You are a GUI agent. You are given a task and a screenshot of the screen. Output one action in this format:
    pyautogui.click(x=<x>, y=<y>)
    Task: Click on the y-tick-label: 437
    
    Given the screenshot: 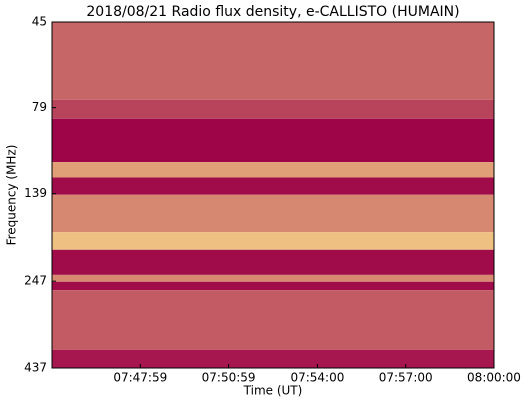 What is the action you would take?
    pyautogui.click(x=35, y=368)
    